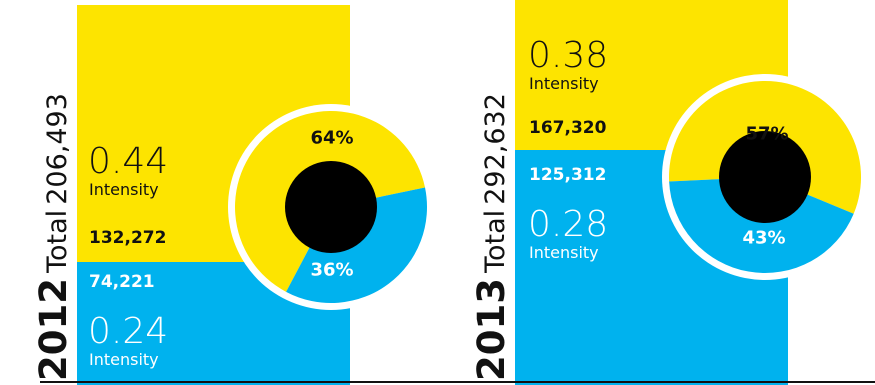 This screenshot has height=385, width=875. I want to click on pie-label-yellow-2013: 57%, so click(767, 134).